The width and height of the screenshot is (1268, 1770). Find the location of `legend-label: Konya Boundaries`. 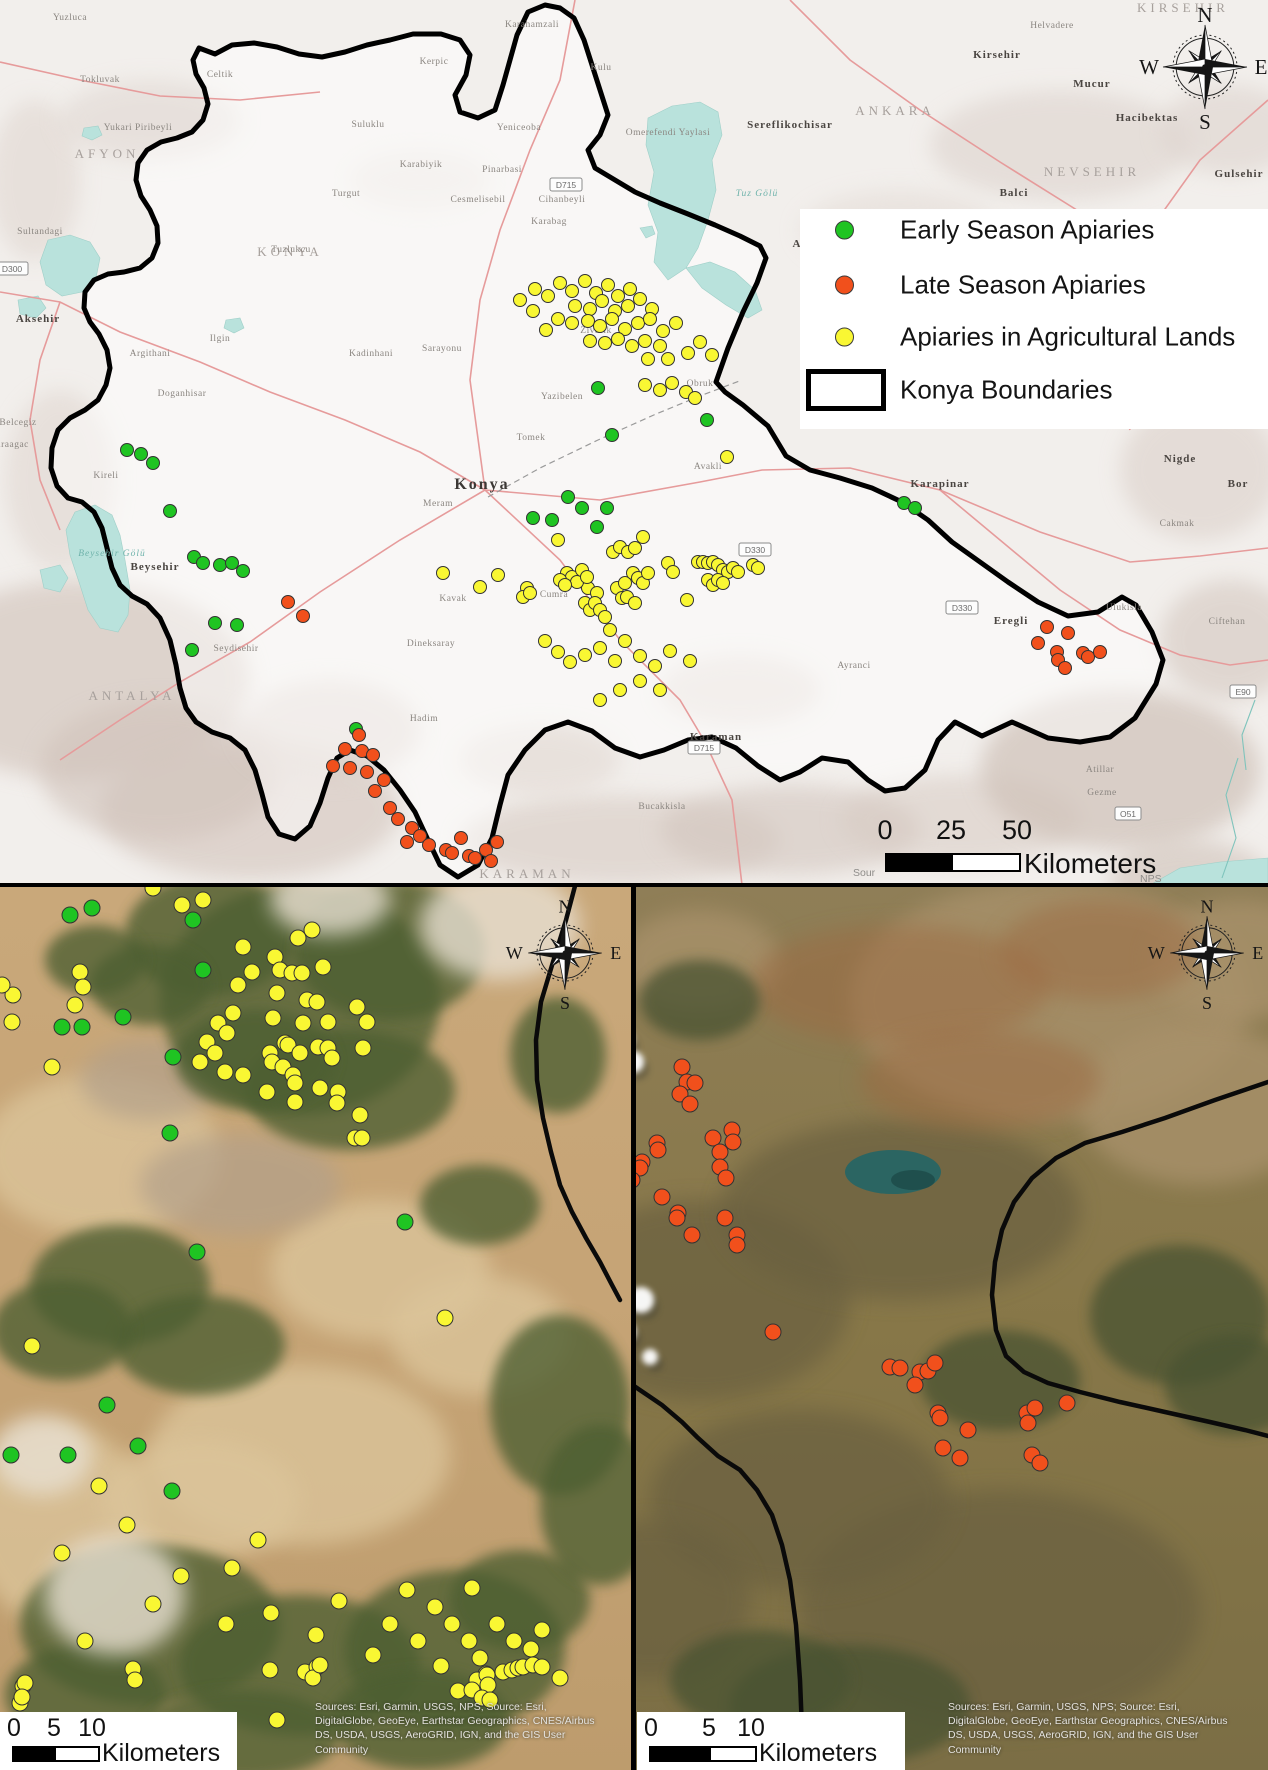

legend-label: Konya Boundaries is located at coordinates (1006, 389).